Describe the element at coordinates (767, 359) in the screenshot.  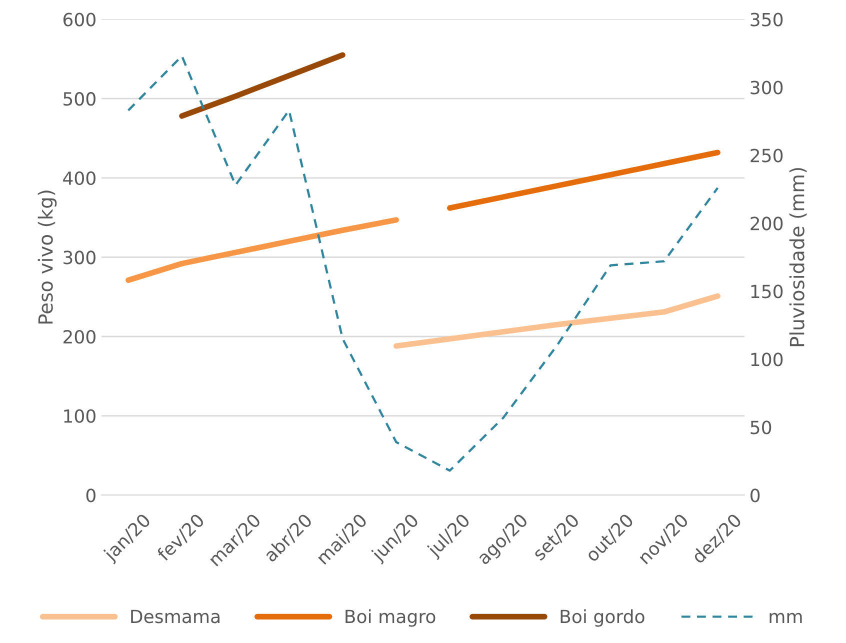
I see `y2-tick-label: 100` at that location.